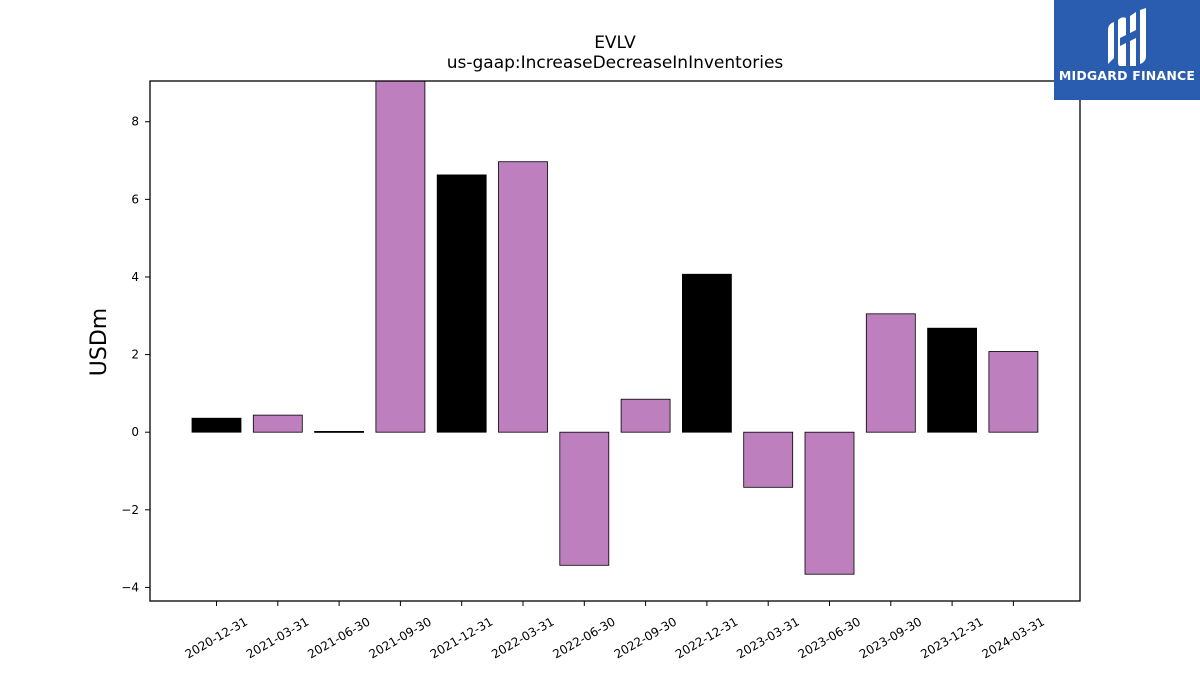 This screenshot has width=1200, height=675. Describe the element at coordinates (135, 122) in the screenshot. I see `y-tick-label: 8` at that location.